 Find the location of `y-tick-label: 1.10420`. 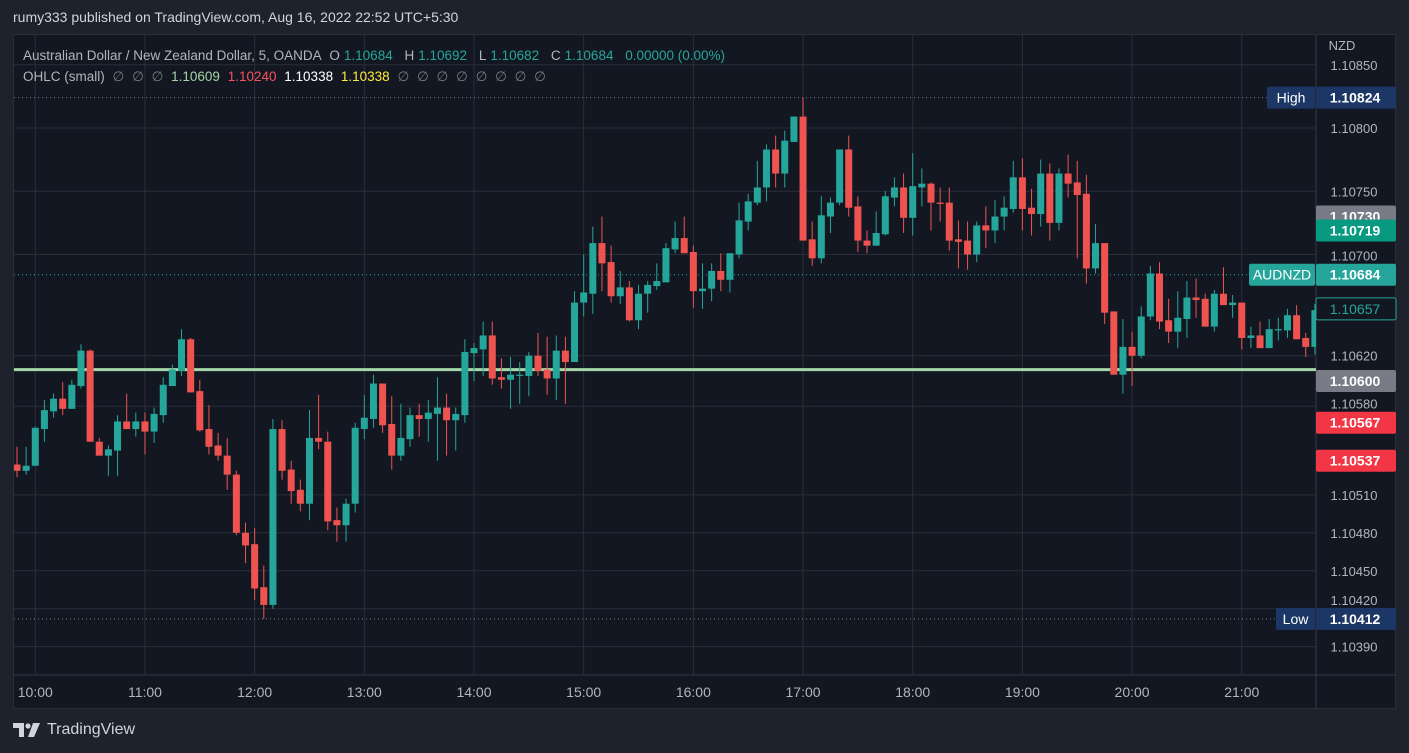

y-tick-label: 1.10420 is located at coordinates (1354, 600).